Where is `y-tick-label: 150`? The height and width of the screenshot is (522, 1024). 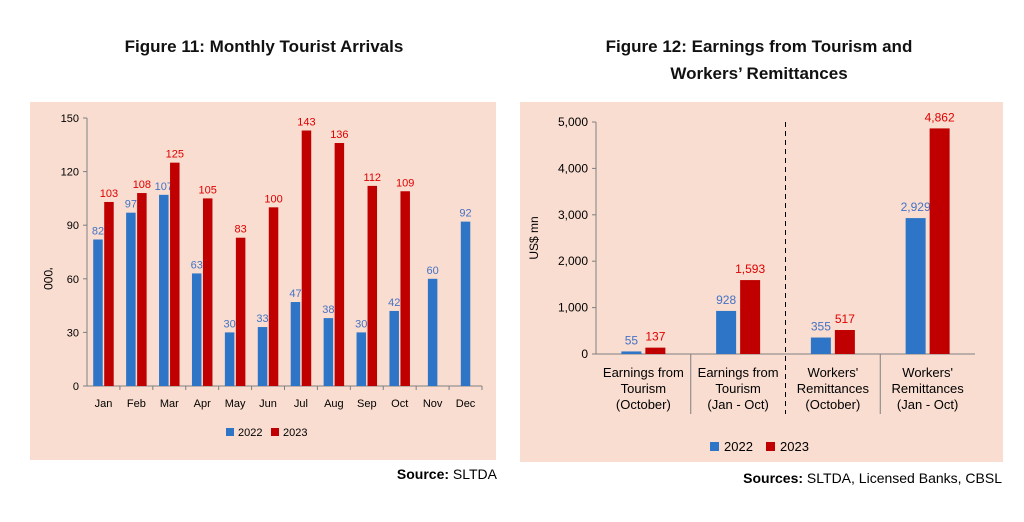
y-tick-label: 150 is located at coordinates (70, 119).